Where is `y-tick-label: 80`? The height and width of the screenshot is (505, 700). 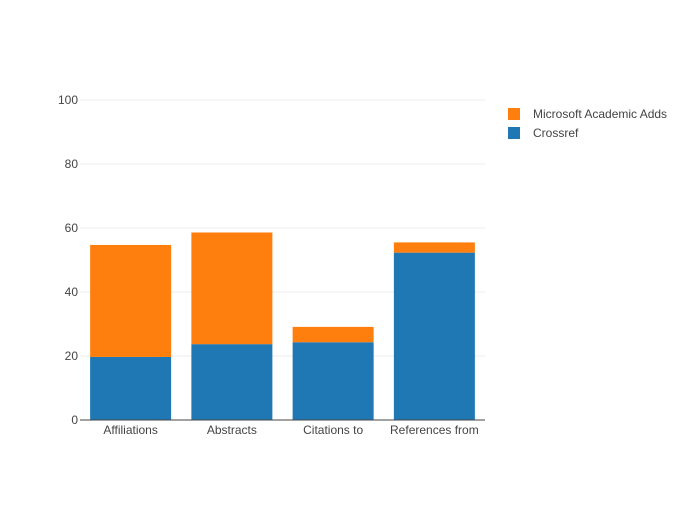 y-tick-label: 80 is located at coordinates (72, 164).